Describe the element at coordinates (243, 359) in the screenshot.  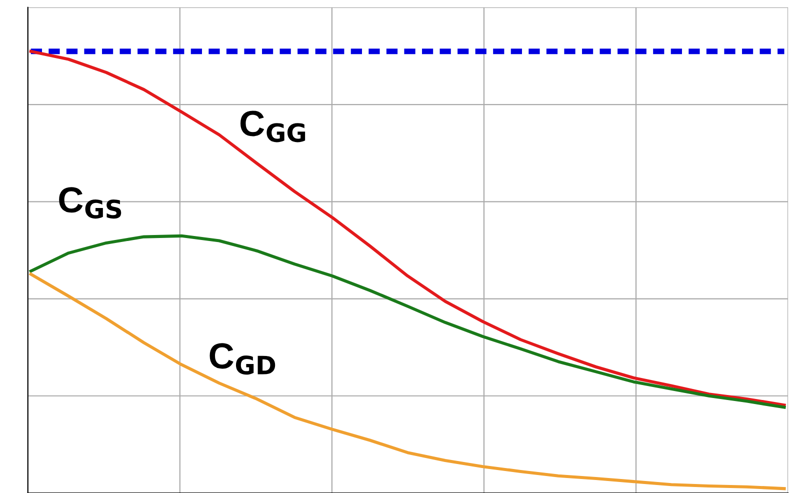
I see `series-label: C$_{GD}$` at that location.